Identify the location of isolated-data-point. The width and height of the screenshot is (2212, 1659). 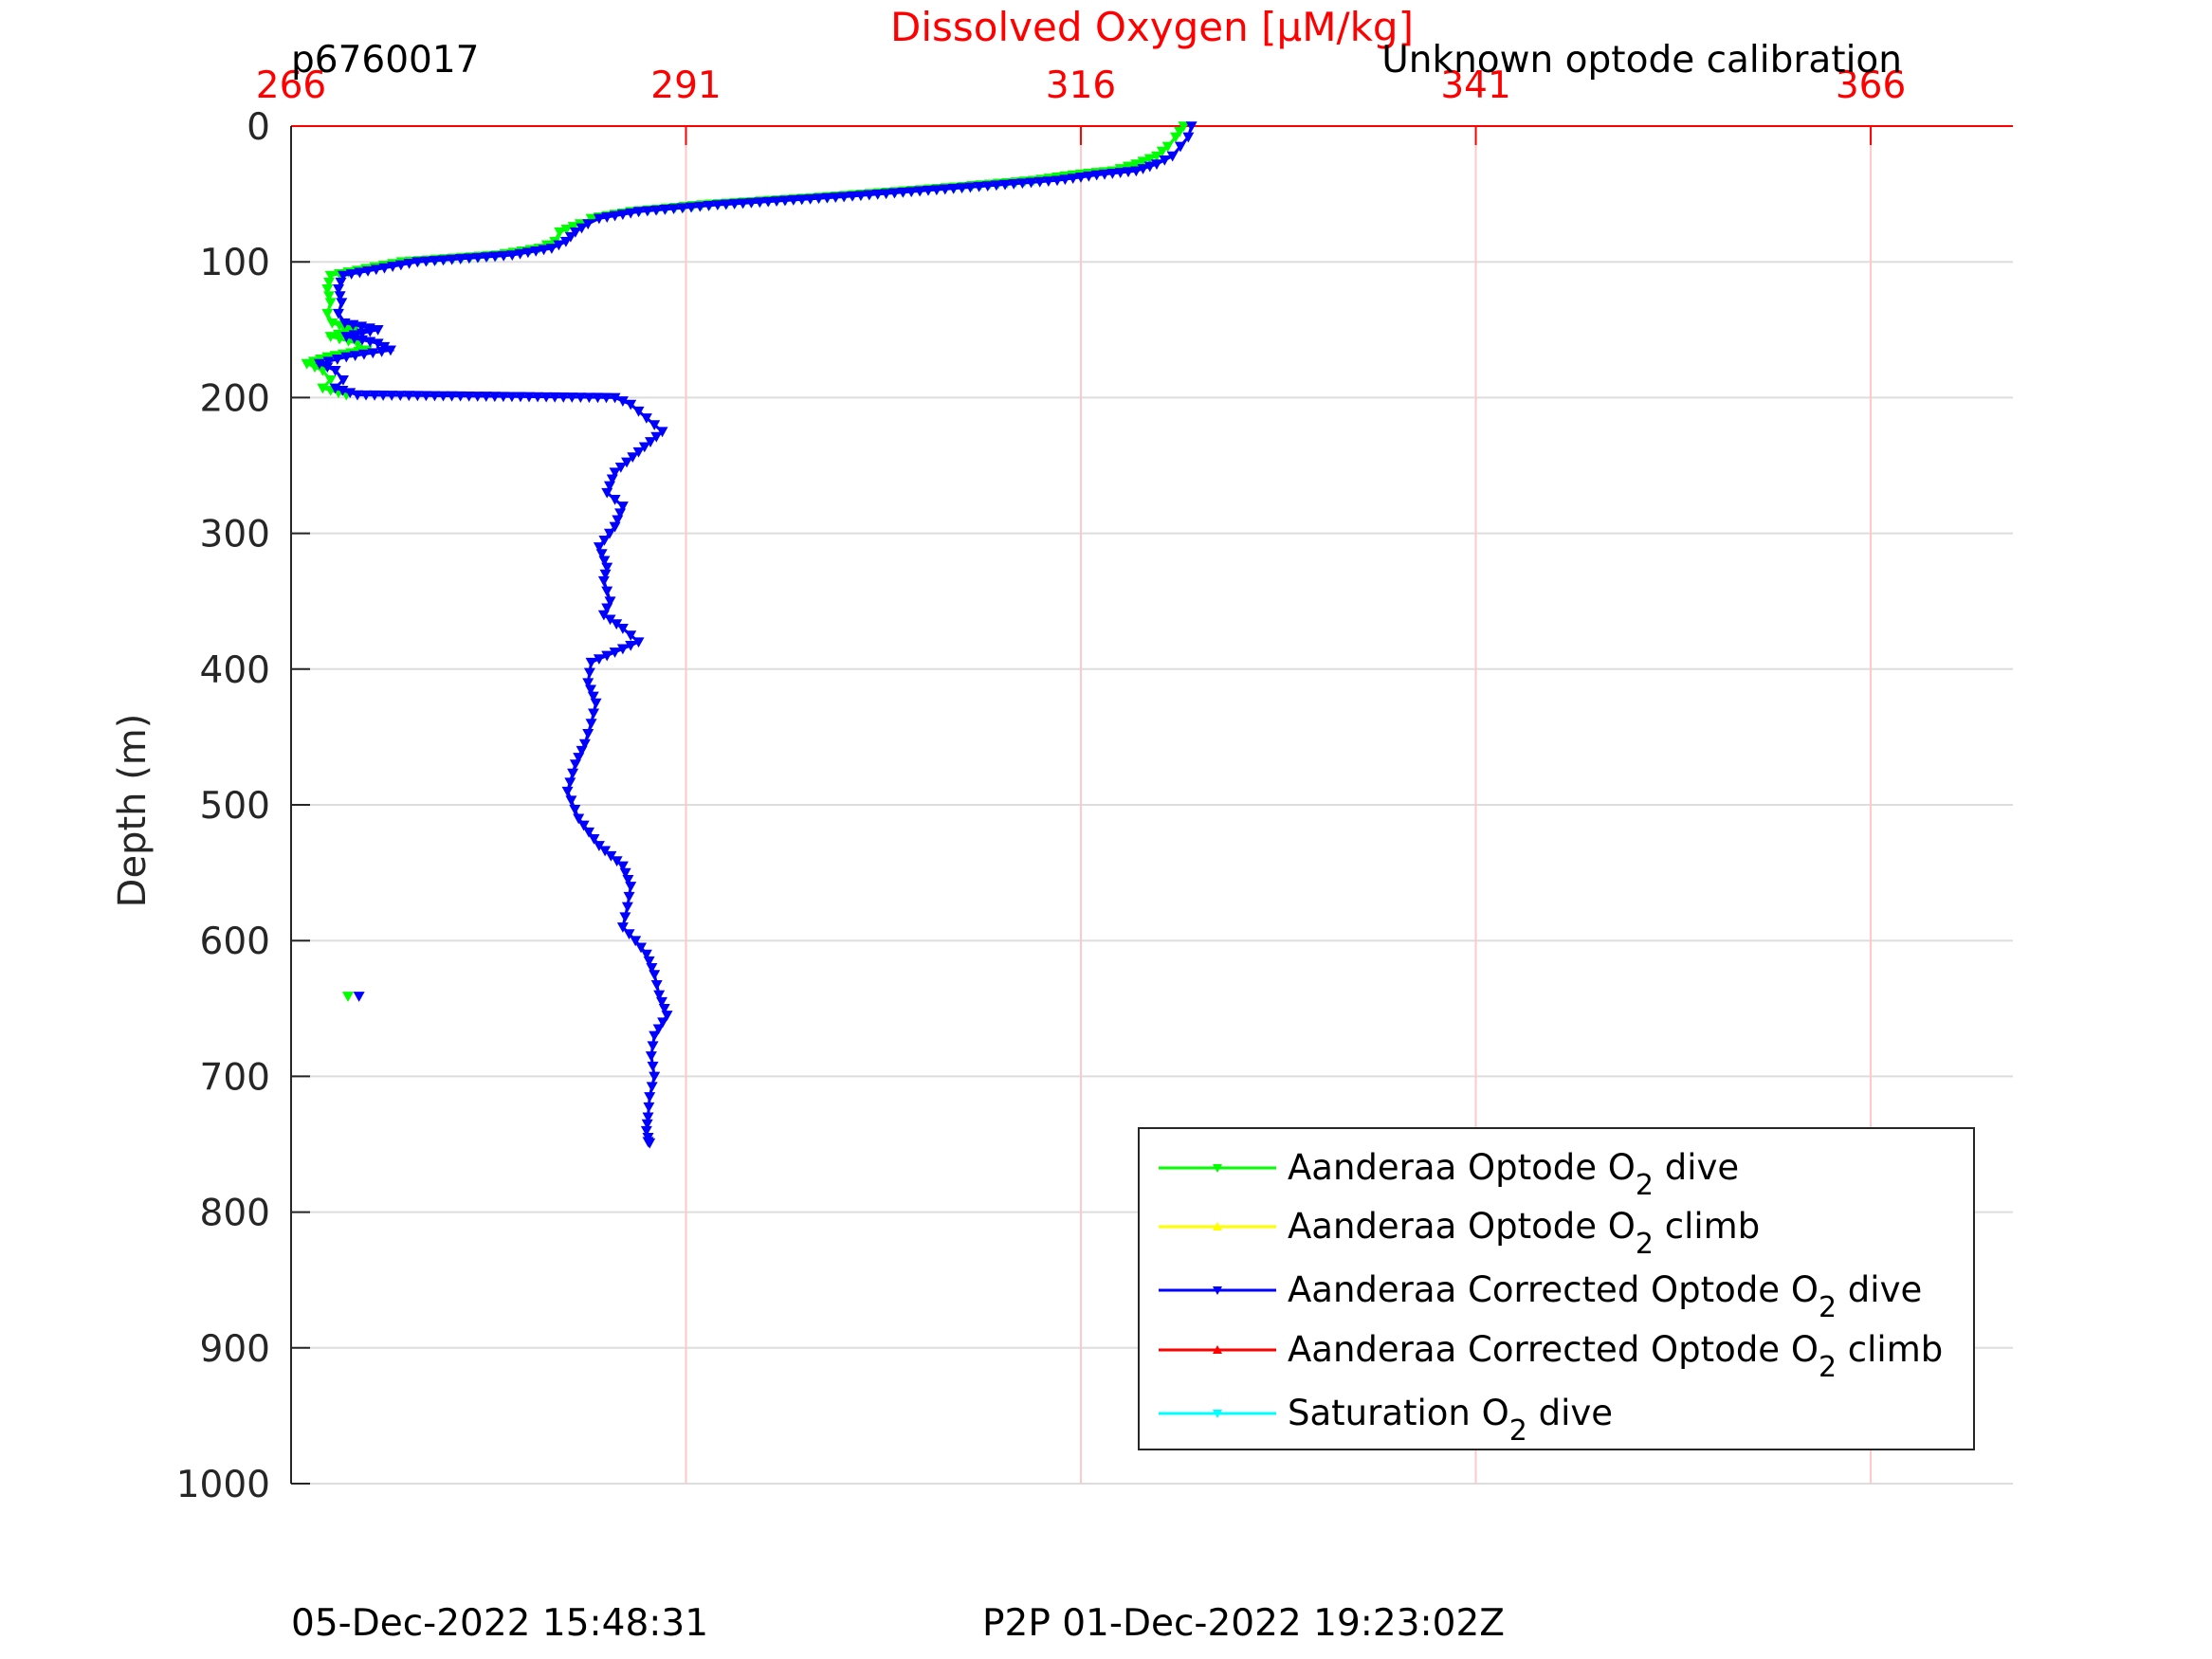
(347, 997).